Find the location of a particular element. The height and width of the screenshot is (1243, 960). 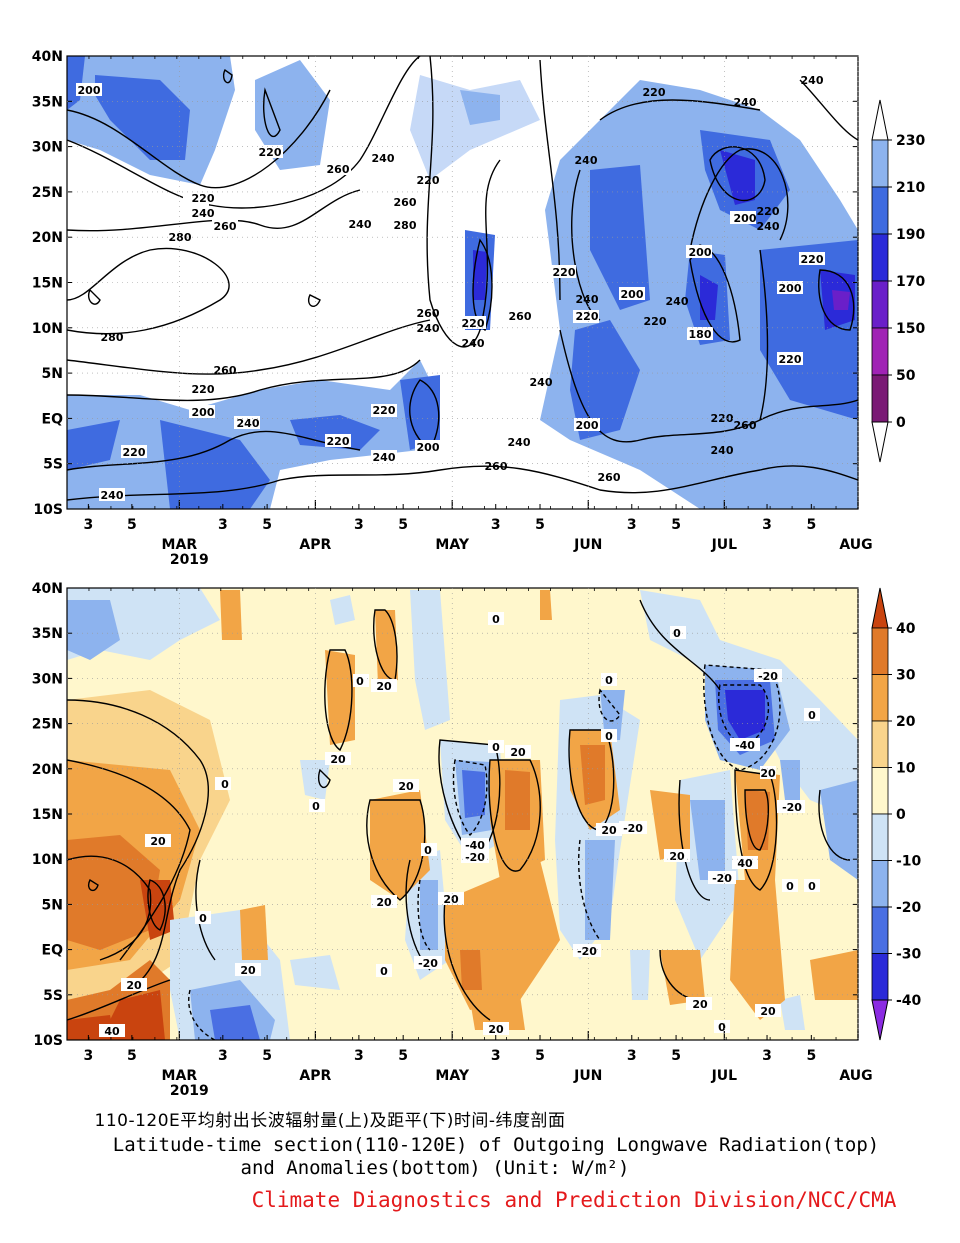

colorbar-top-arrow is located at coordinates (880, 120).